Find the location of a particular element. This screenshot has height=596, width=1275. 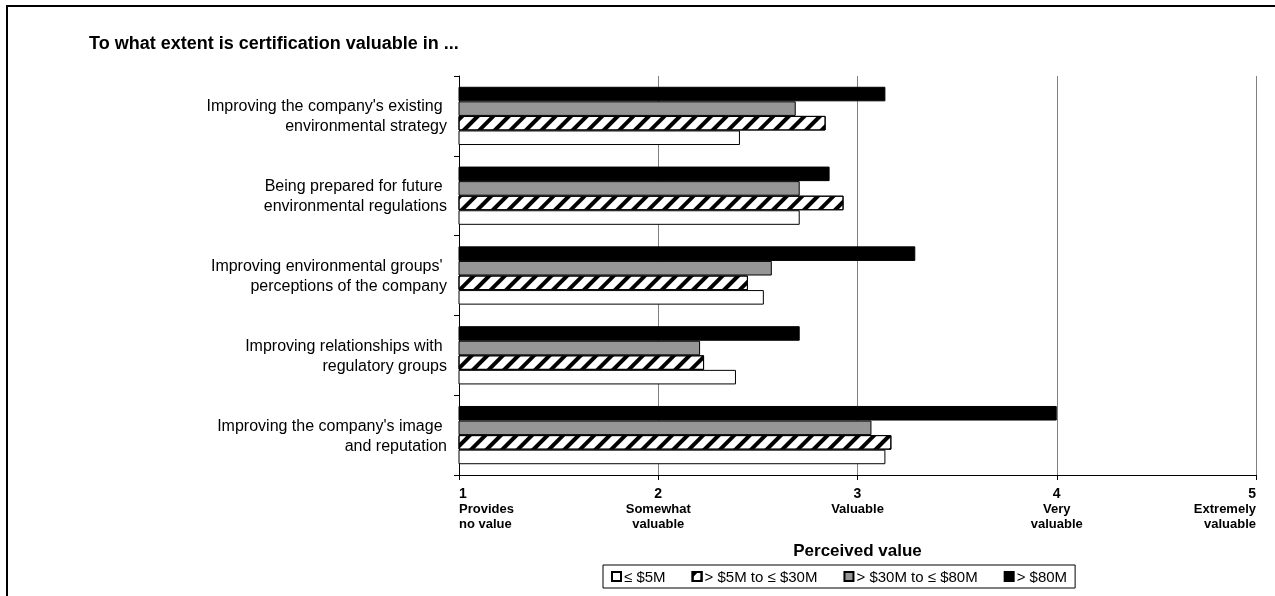

x-tick-label: 3 Valuable is located at coordinates (857, 500).